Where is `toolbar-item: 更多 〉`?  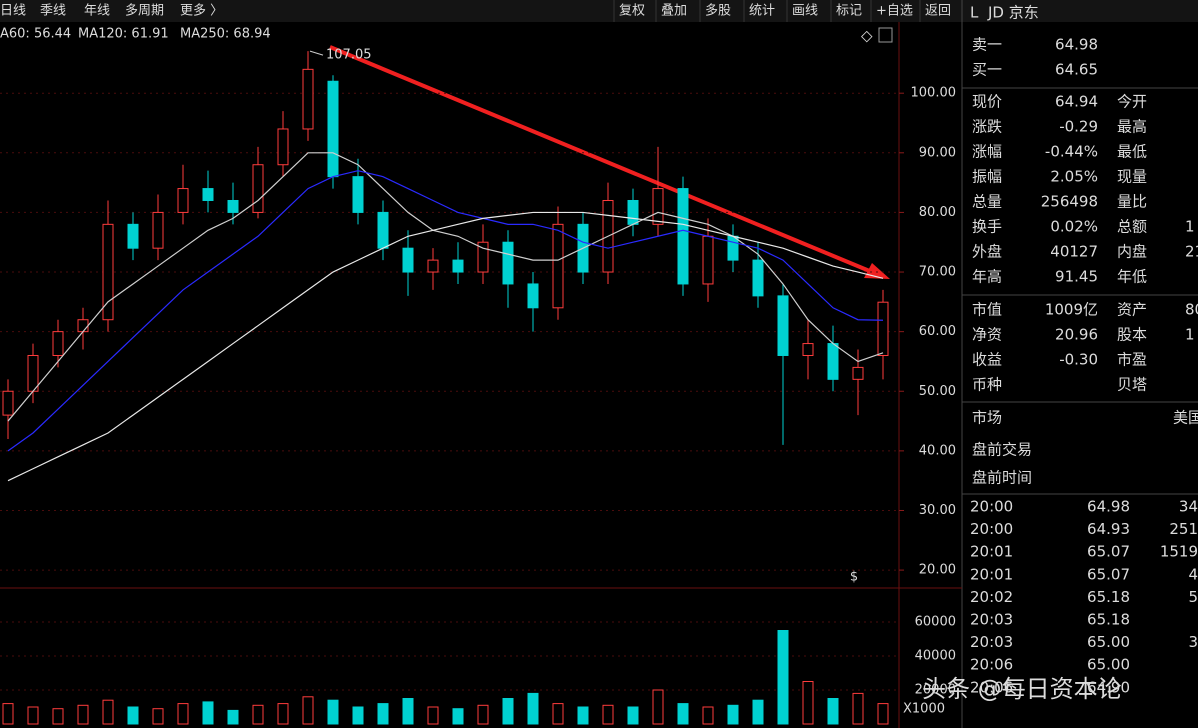
toolbar-item: 更多 〉 is located at coordinates (201, 11).